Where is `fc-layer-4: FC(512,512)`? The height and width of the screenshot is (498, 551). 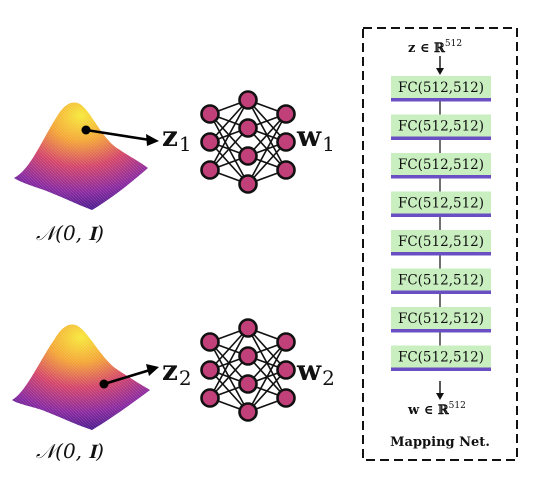 fc-layer-4: FC(512,512) is located at coordinates (441, 204).